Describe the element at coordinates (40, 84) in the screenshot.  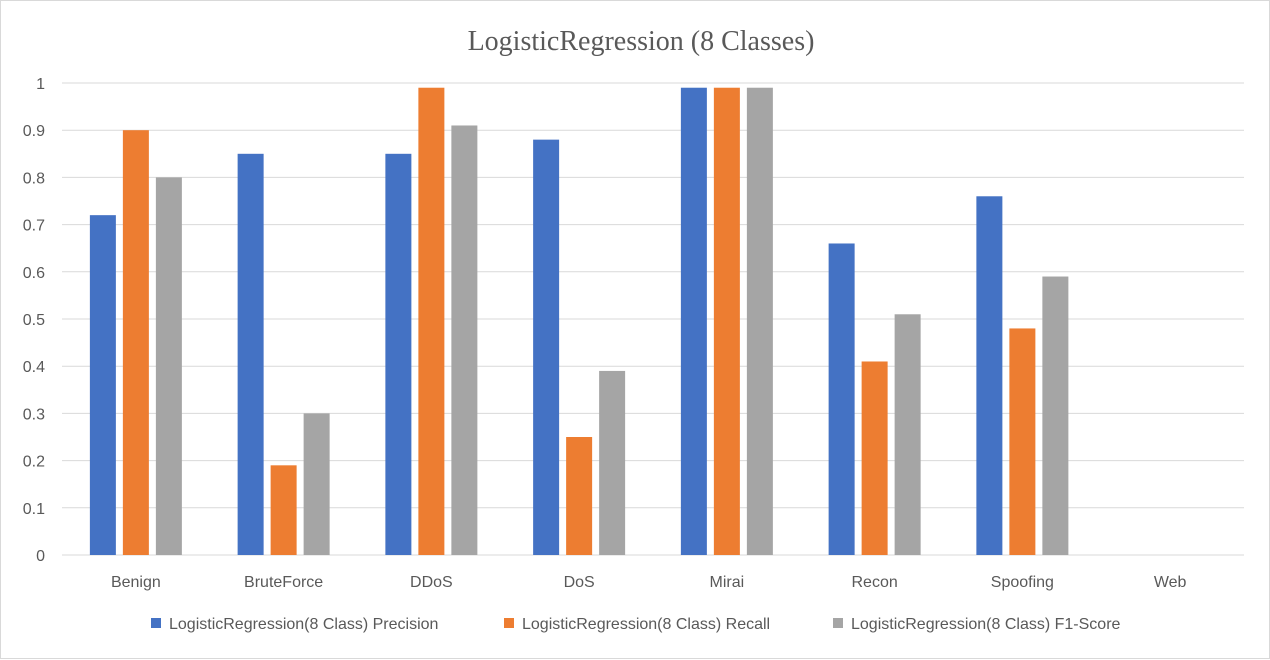
I see `y-tick-label: 1` at that location.